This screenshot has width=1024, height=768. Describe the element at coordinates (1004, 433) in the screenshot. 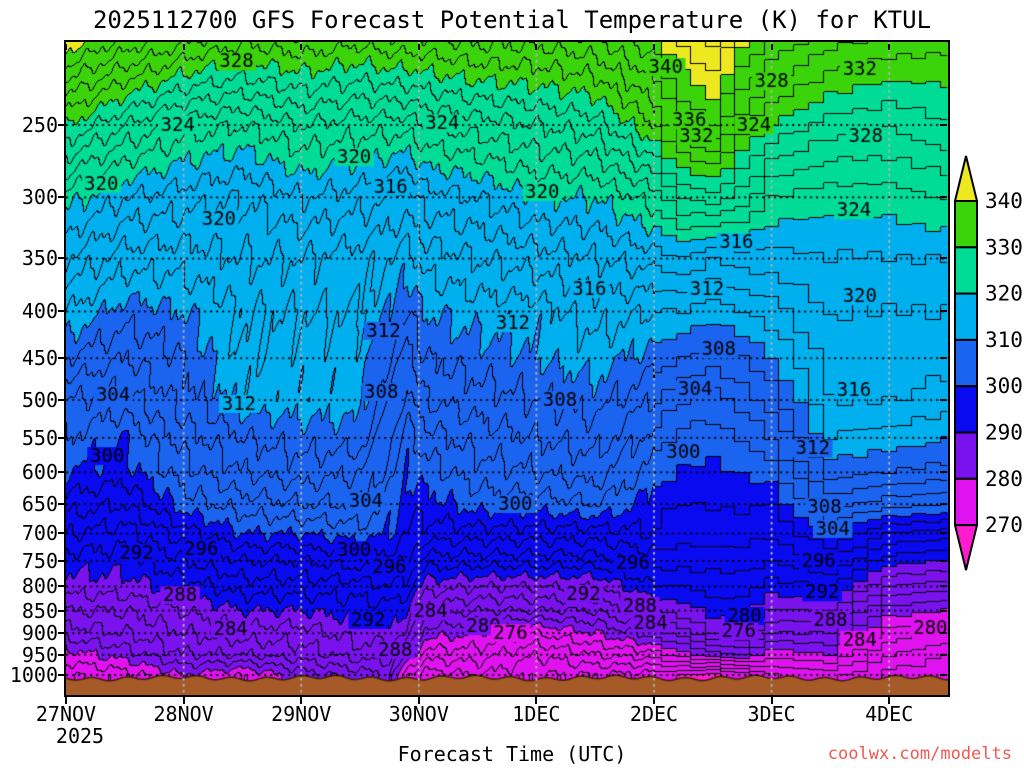

I see `colorbar-tick-label: 290` at that location.